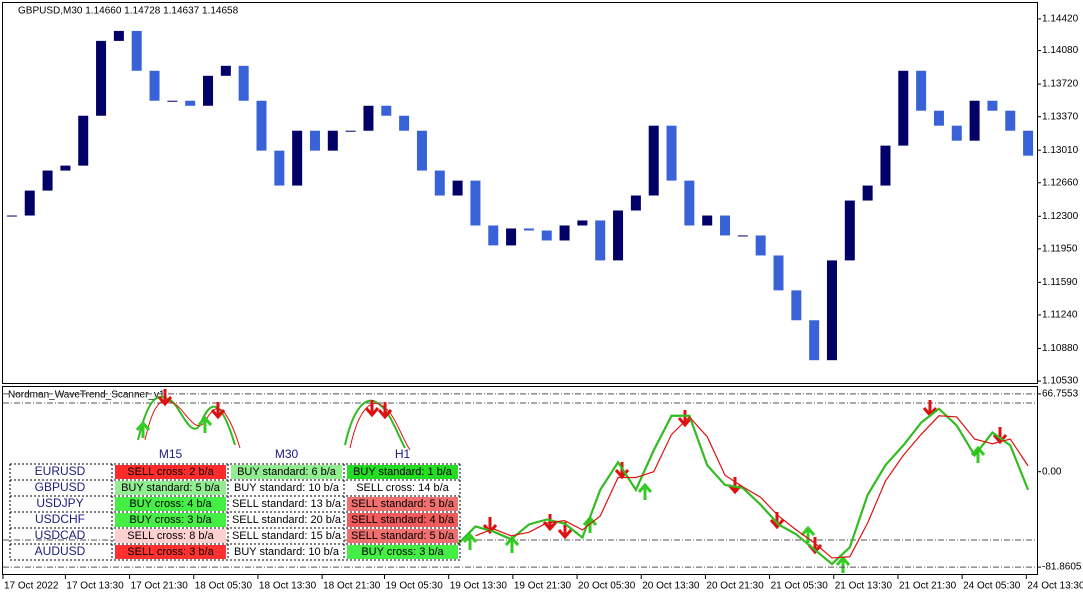 Image resolution: width=1083 pixels, height=597 pixels. Describe the element at coordinates (1062, 567) in the screenshot. I see `y-tick-label: -81.8605` at that location.